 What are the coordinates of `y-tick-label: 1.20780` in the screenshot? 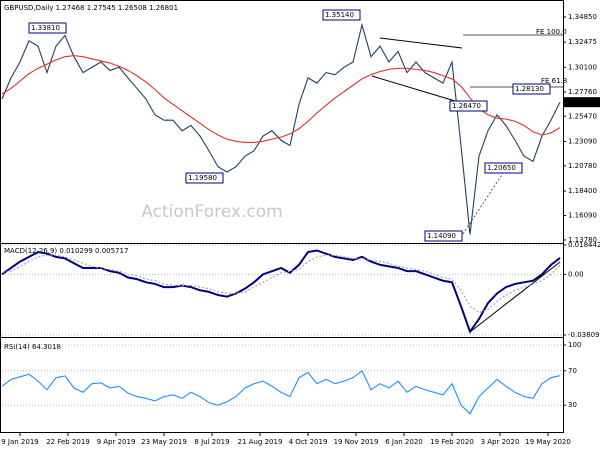 It's located at (582, 166).